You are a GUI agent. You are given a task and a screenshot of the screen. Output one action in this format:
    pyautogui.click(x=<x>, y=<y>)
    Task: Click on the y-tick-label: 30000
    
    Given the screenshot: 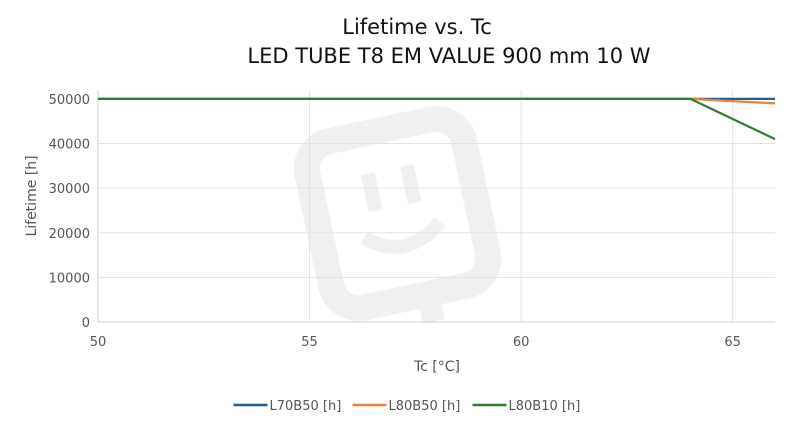 What is the action you would take?
    pyautogui.click(x=69, y=189)
    